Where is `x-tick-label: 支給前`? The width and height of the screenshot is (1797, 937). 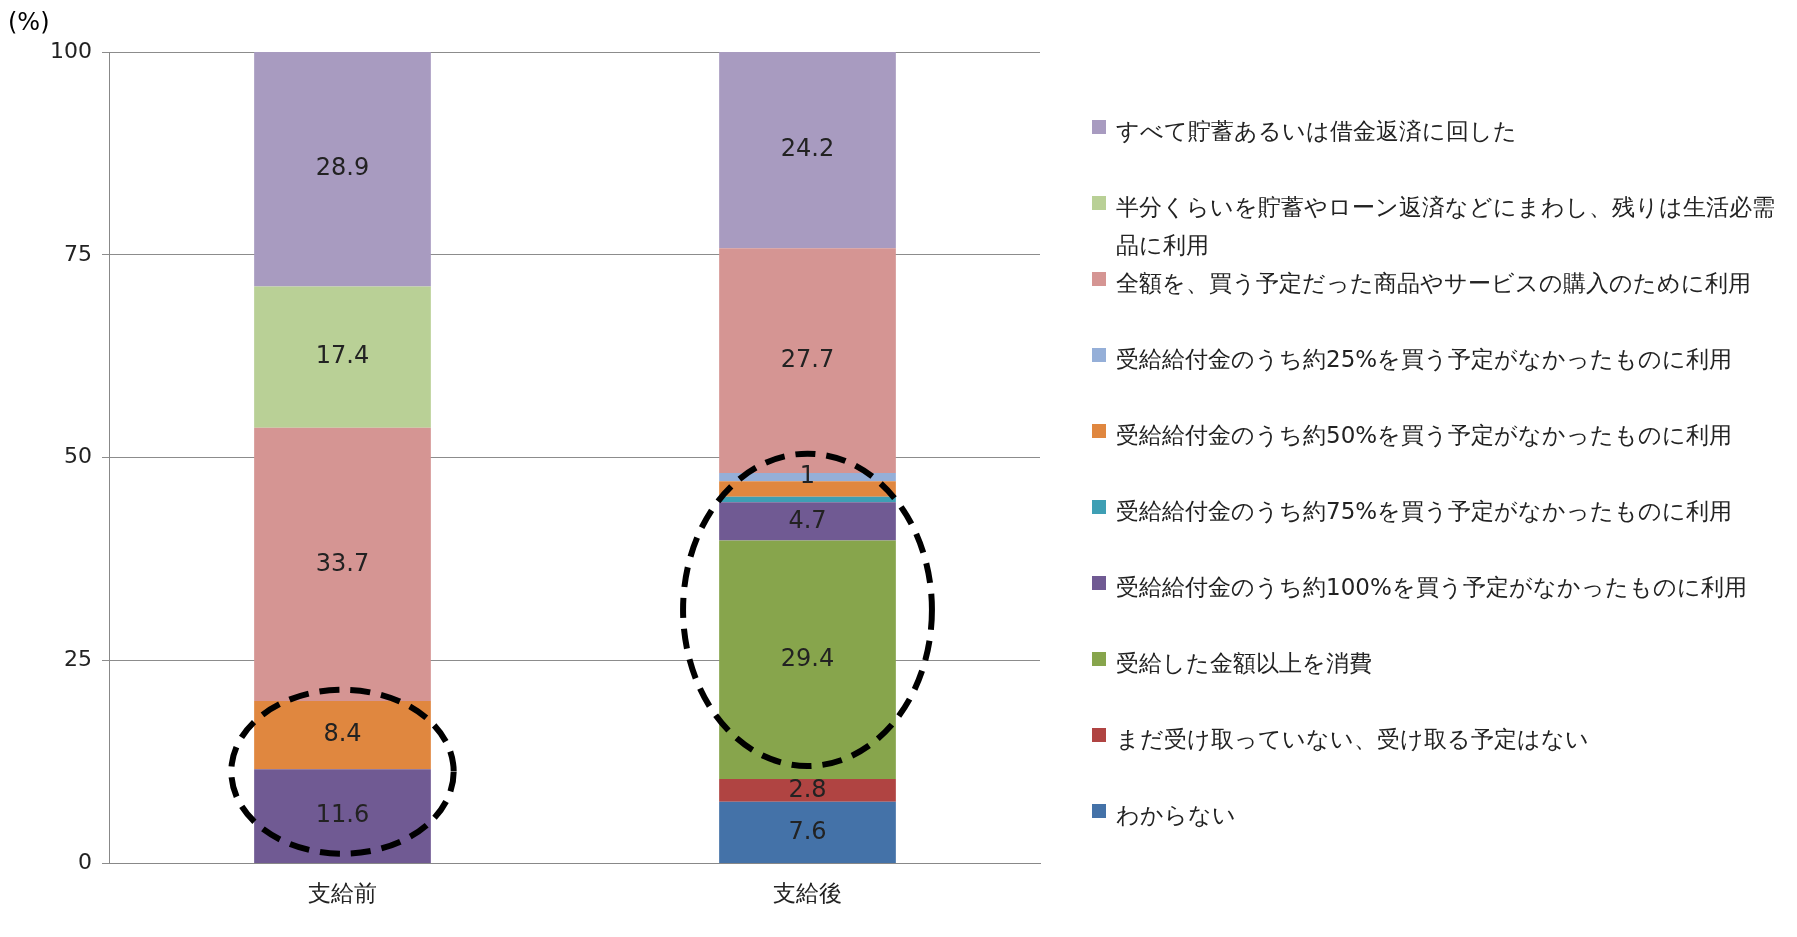 x-tick-label: 支給前 is located at coordinates (342, 893).